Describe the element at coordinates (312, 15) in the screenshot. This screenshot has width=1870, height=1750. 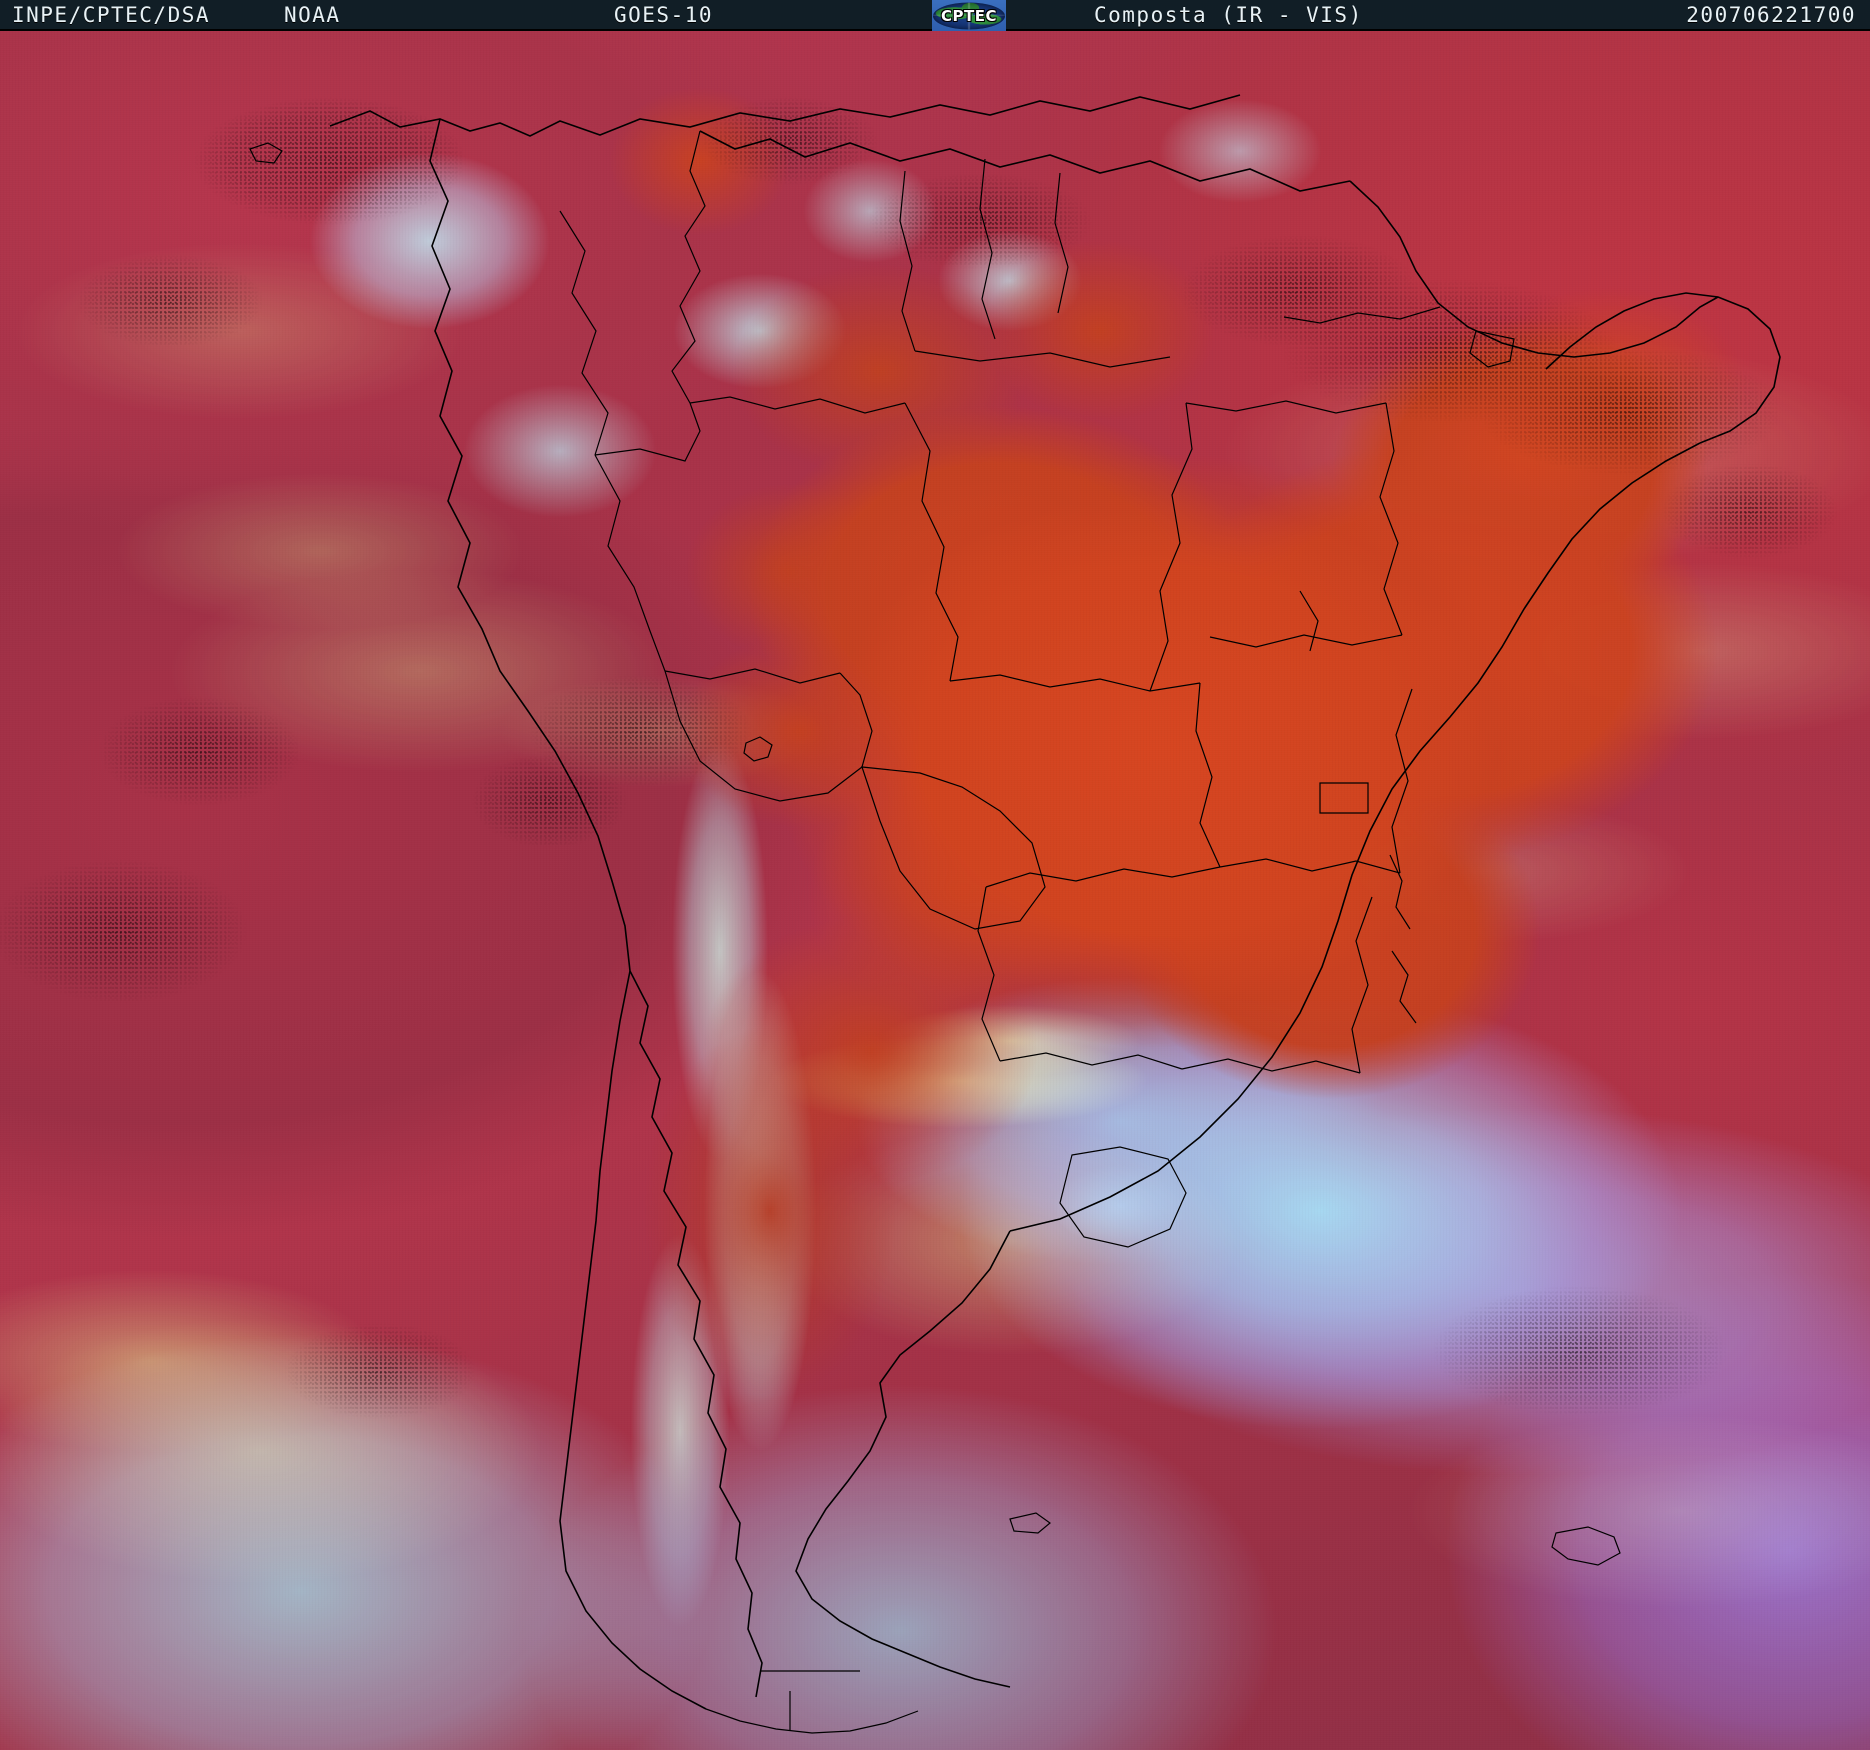
I see `operator-label: NOAA` at that location.